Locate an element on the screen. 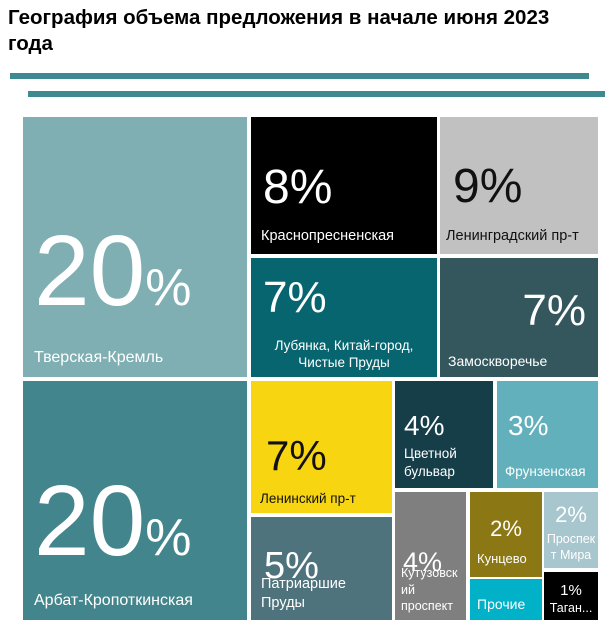 This screenshot has width=605, height=629. treemap-tile-lubyanka-kitay-gorod: 7% Лубянка, Китай-город, Чистые Пруды is located at coordinates (344, 317).